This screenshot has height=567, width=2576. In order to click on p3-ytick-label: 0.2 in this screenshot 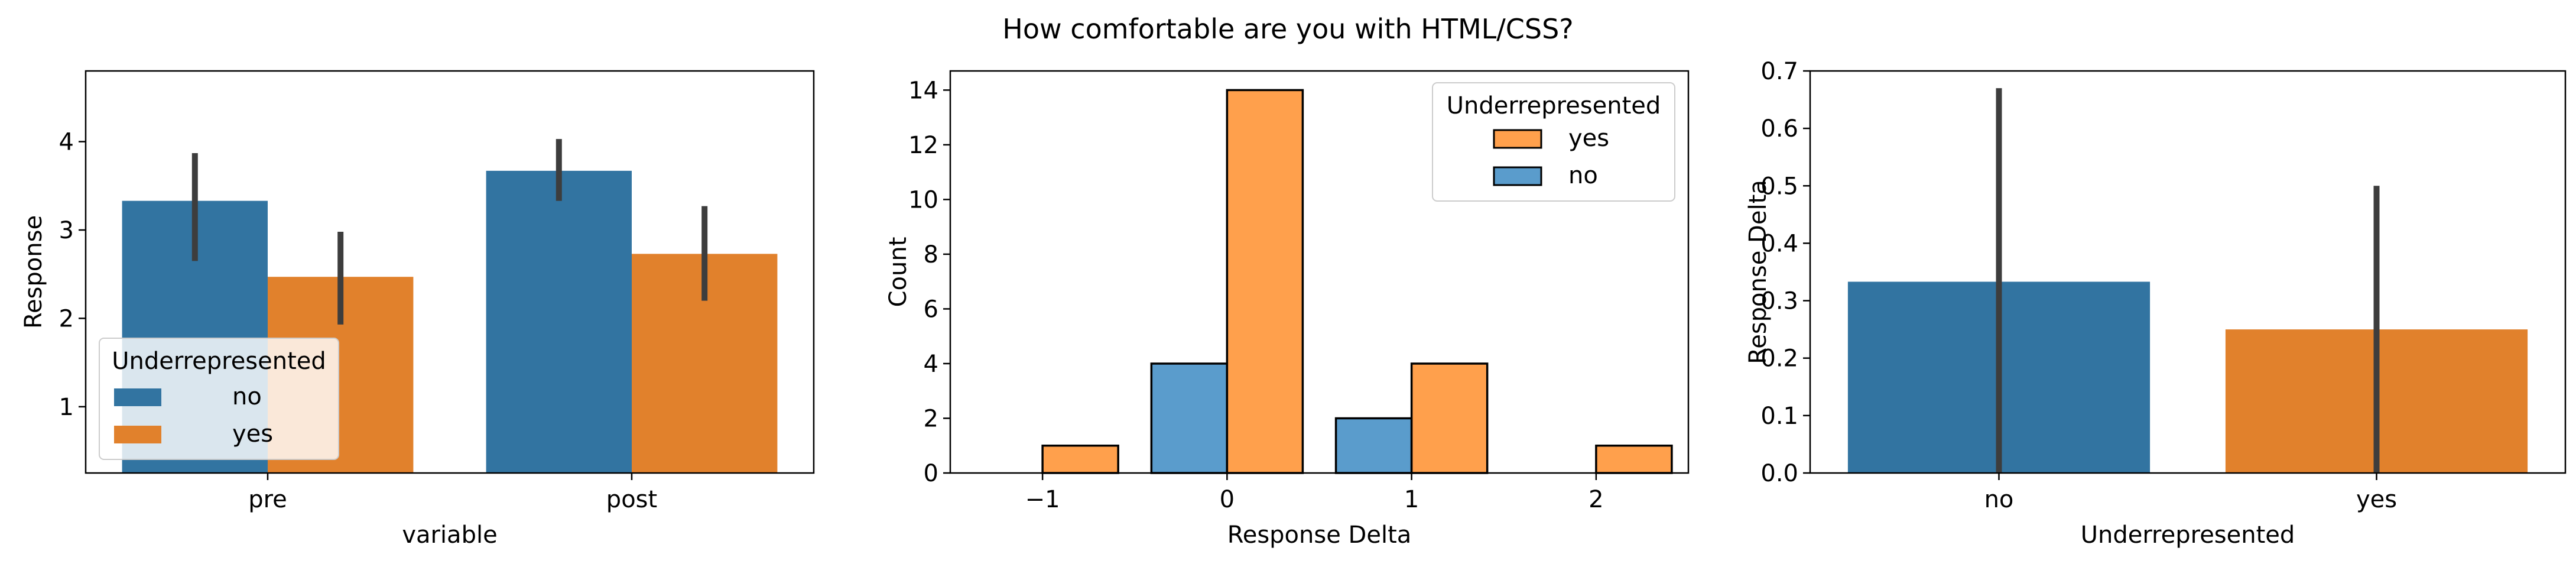, I will do `click(1779, 359)`.